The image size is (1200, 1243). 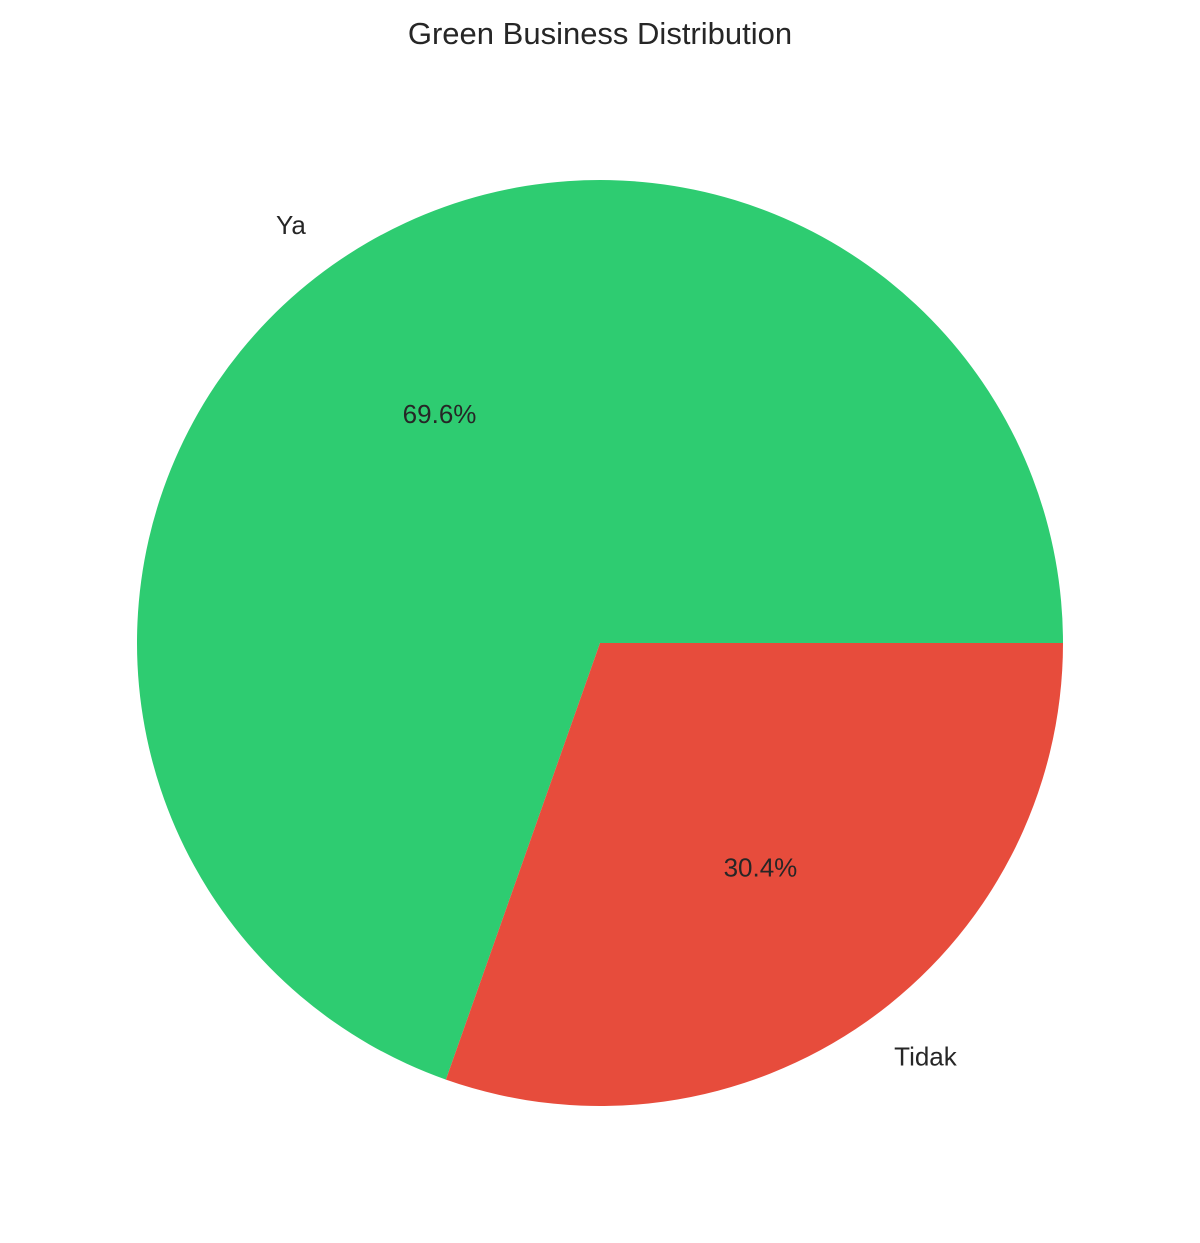 What do you see at coordinates (291, 225) in the screenshot?
I see `slice-label-ya: Ya` at bounding box center [291, 225].